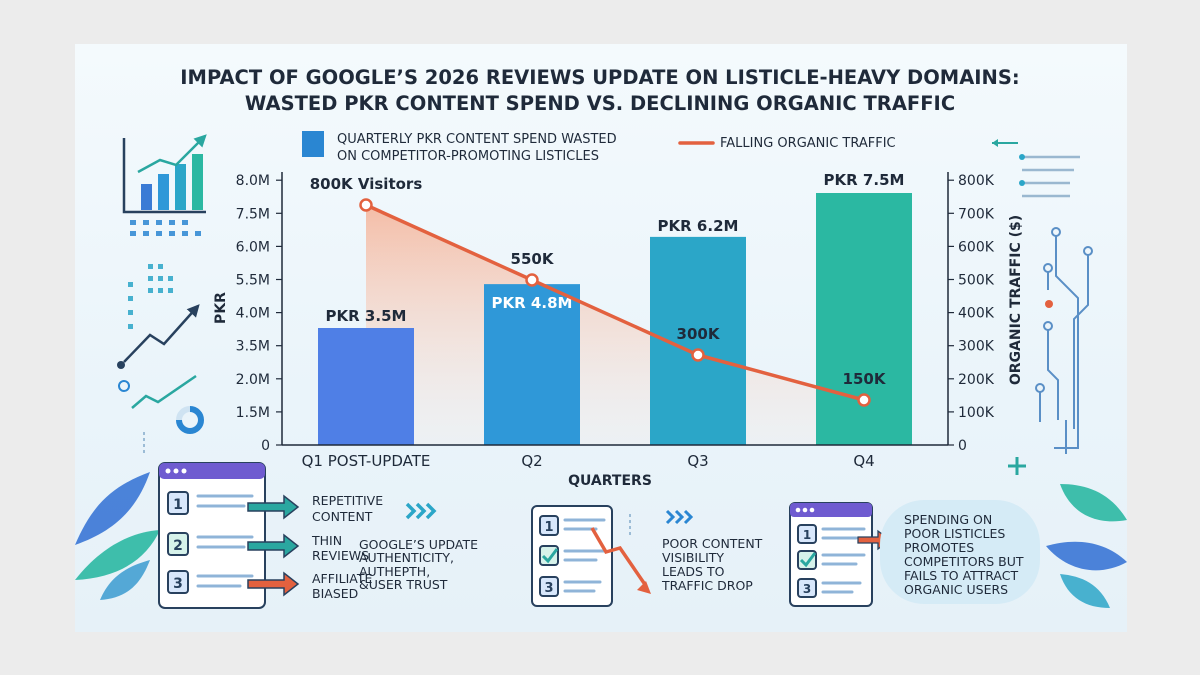  I want to click on right-tick-label: 500K, so click(976, 281).